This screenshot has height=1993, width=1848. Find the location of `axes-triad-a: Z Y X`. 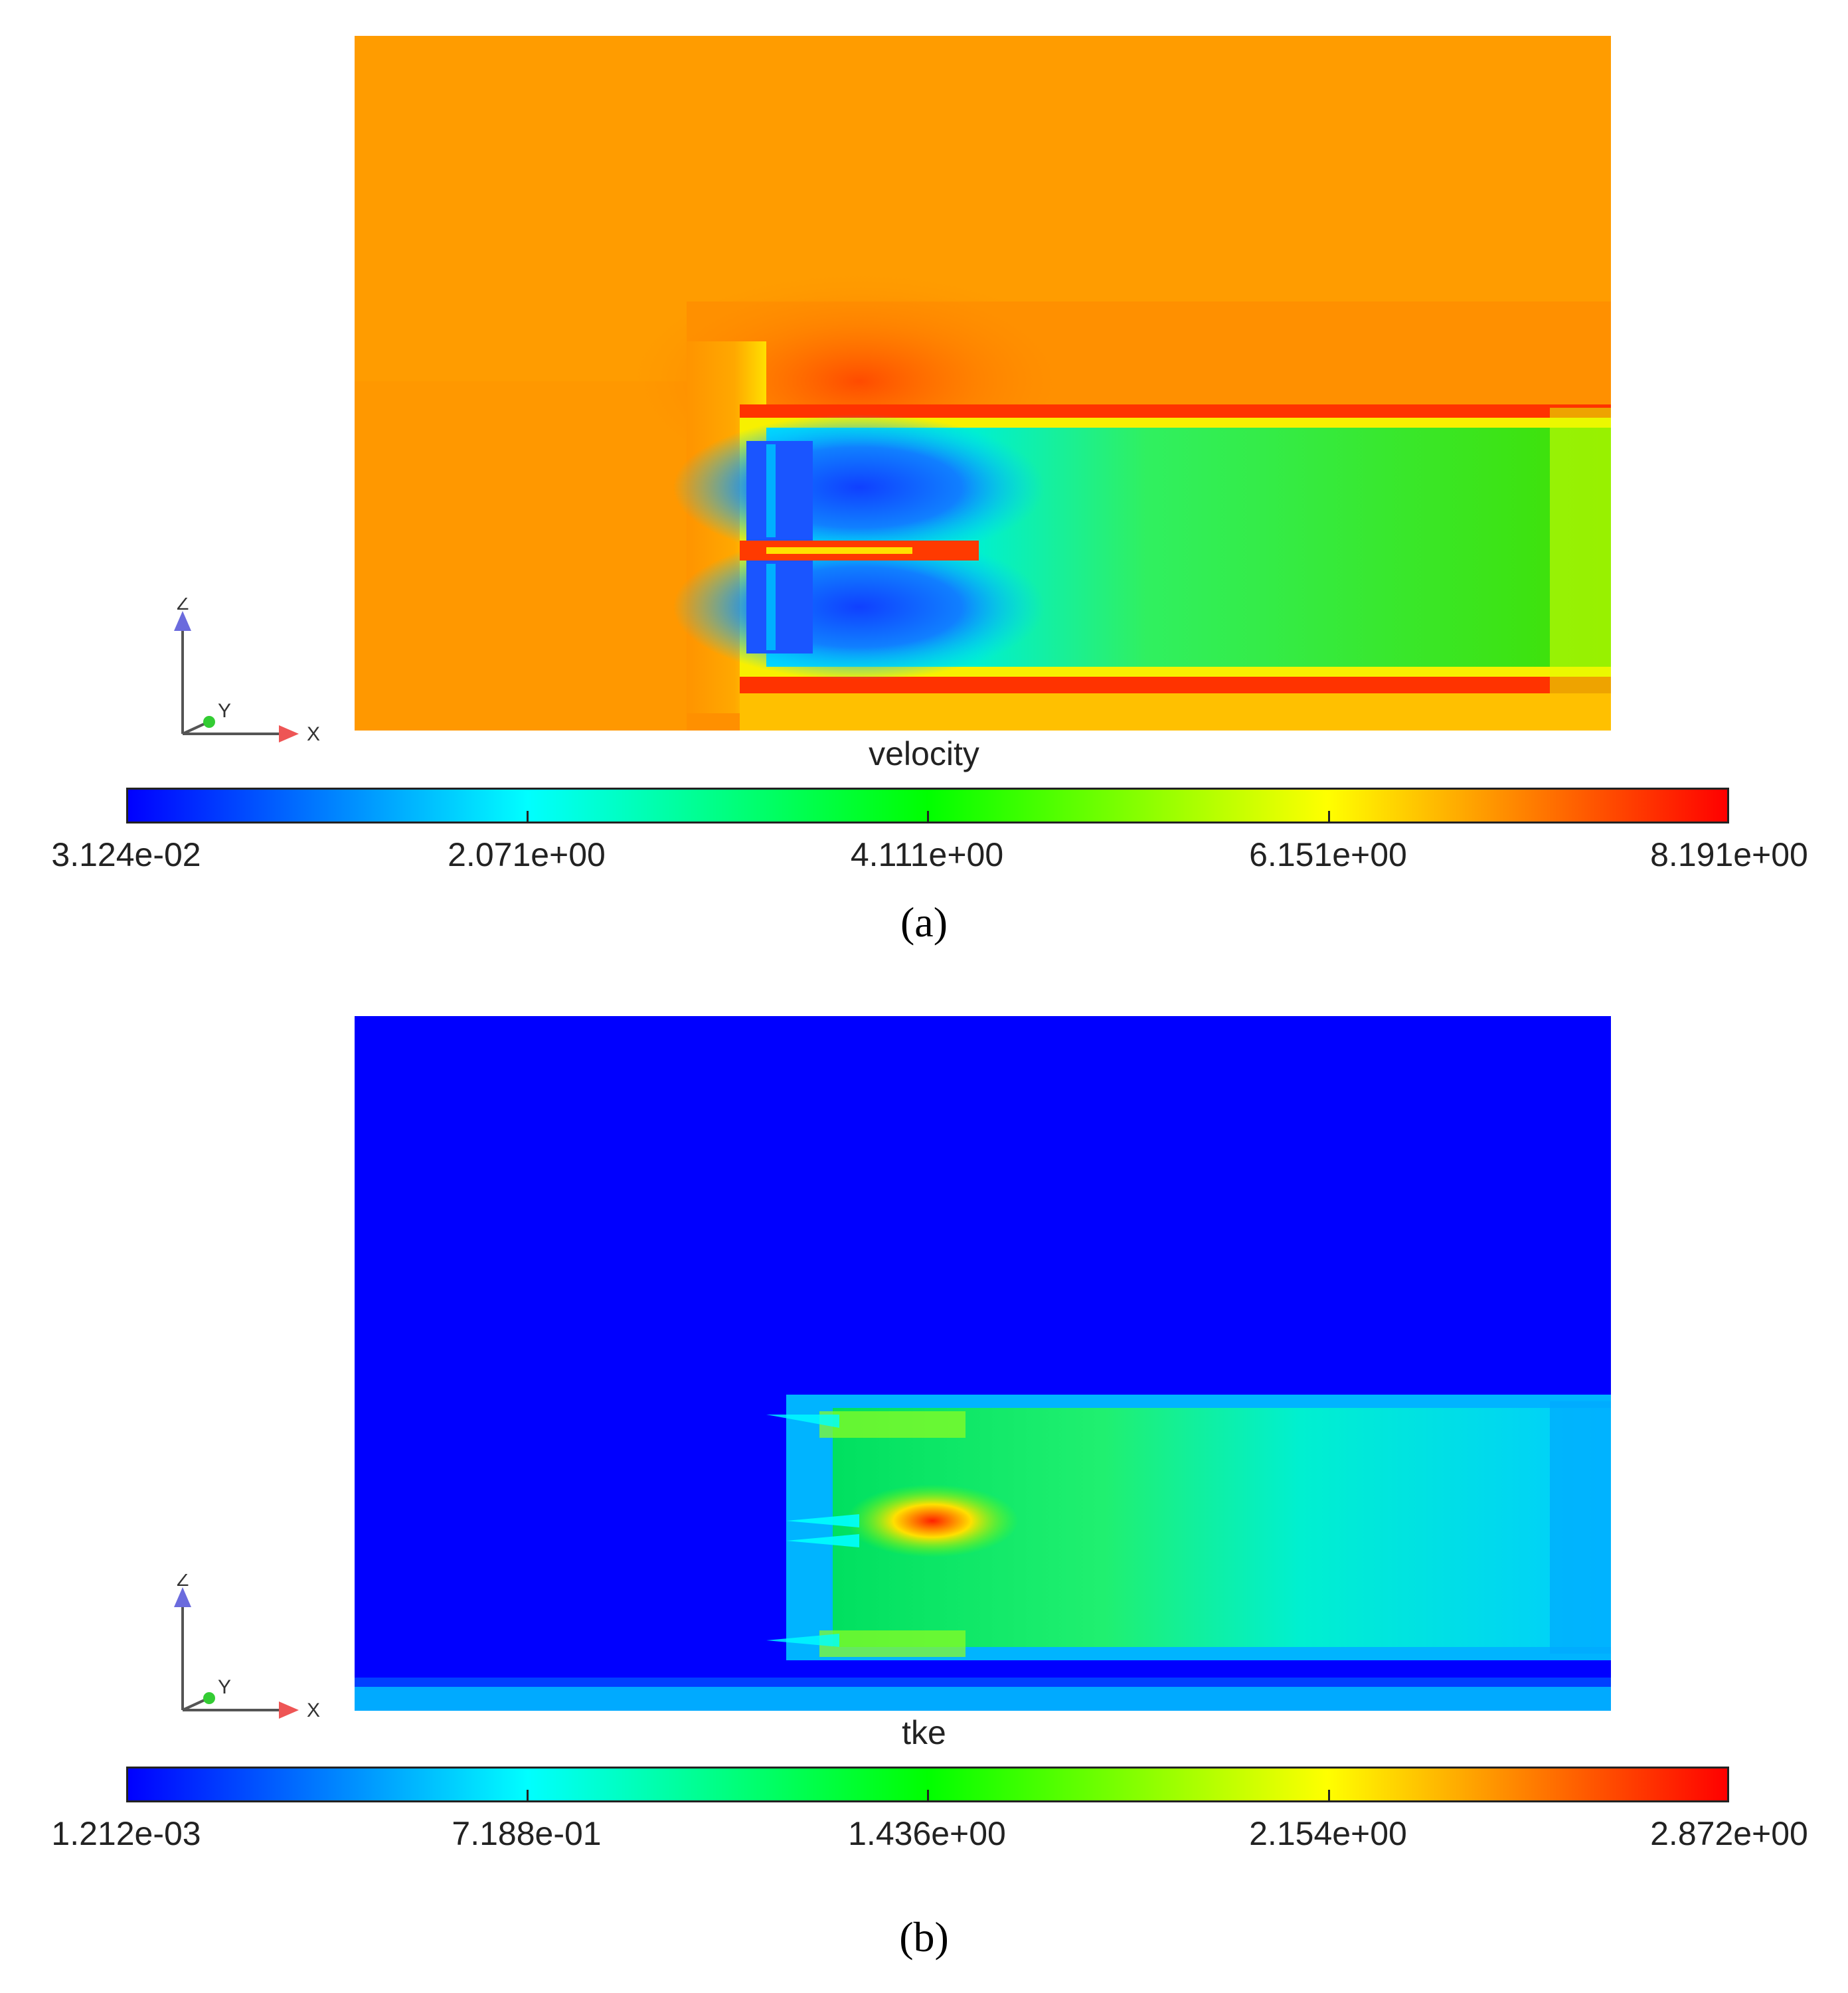

axes-triad-a: Z Y X is located at coordinates (253, 668).